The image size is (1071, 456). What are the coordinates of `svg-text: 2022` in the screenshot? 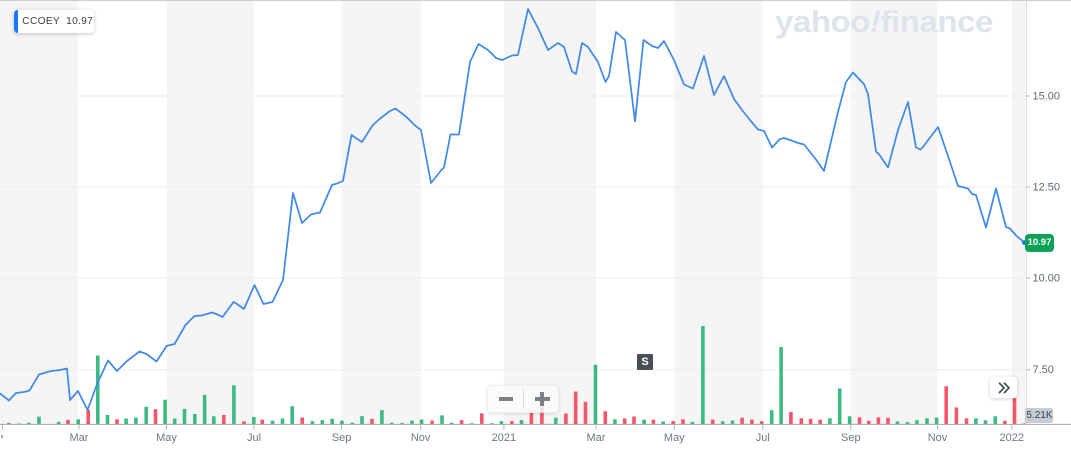 It's located at (1012, 438).